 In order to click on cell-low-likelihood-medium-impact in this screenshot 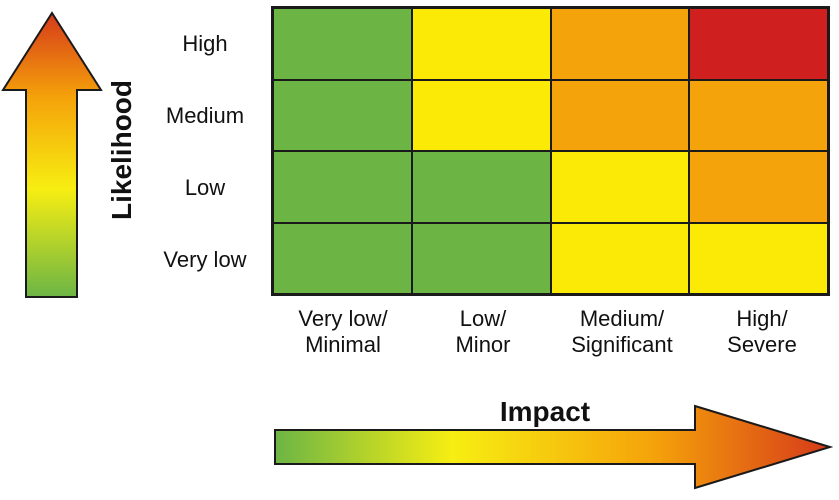, I will do `click(620, 187)`.